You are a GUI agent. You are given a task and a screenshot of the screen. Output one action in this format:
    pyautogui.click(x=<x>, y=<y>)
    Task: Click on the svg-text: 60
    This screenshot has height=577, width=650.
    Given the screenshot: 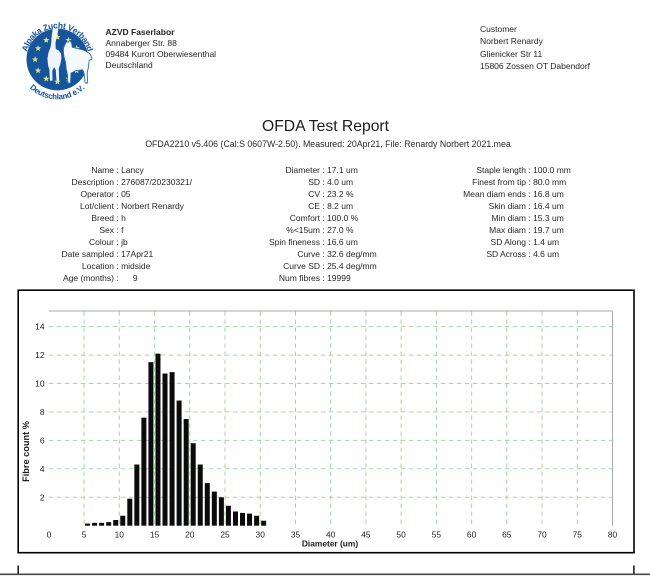 What is the action you would take?
    pyautogui.click(x=472, y=535)
    